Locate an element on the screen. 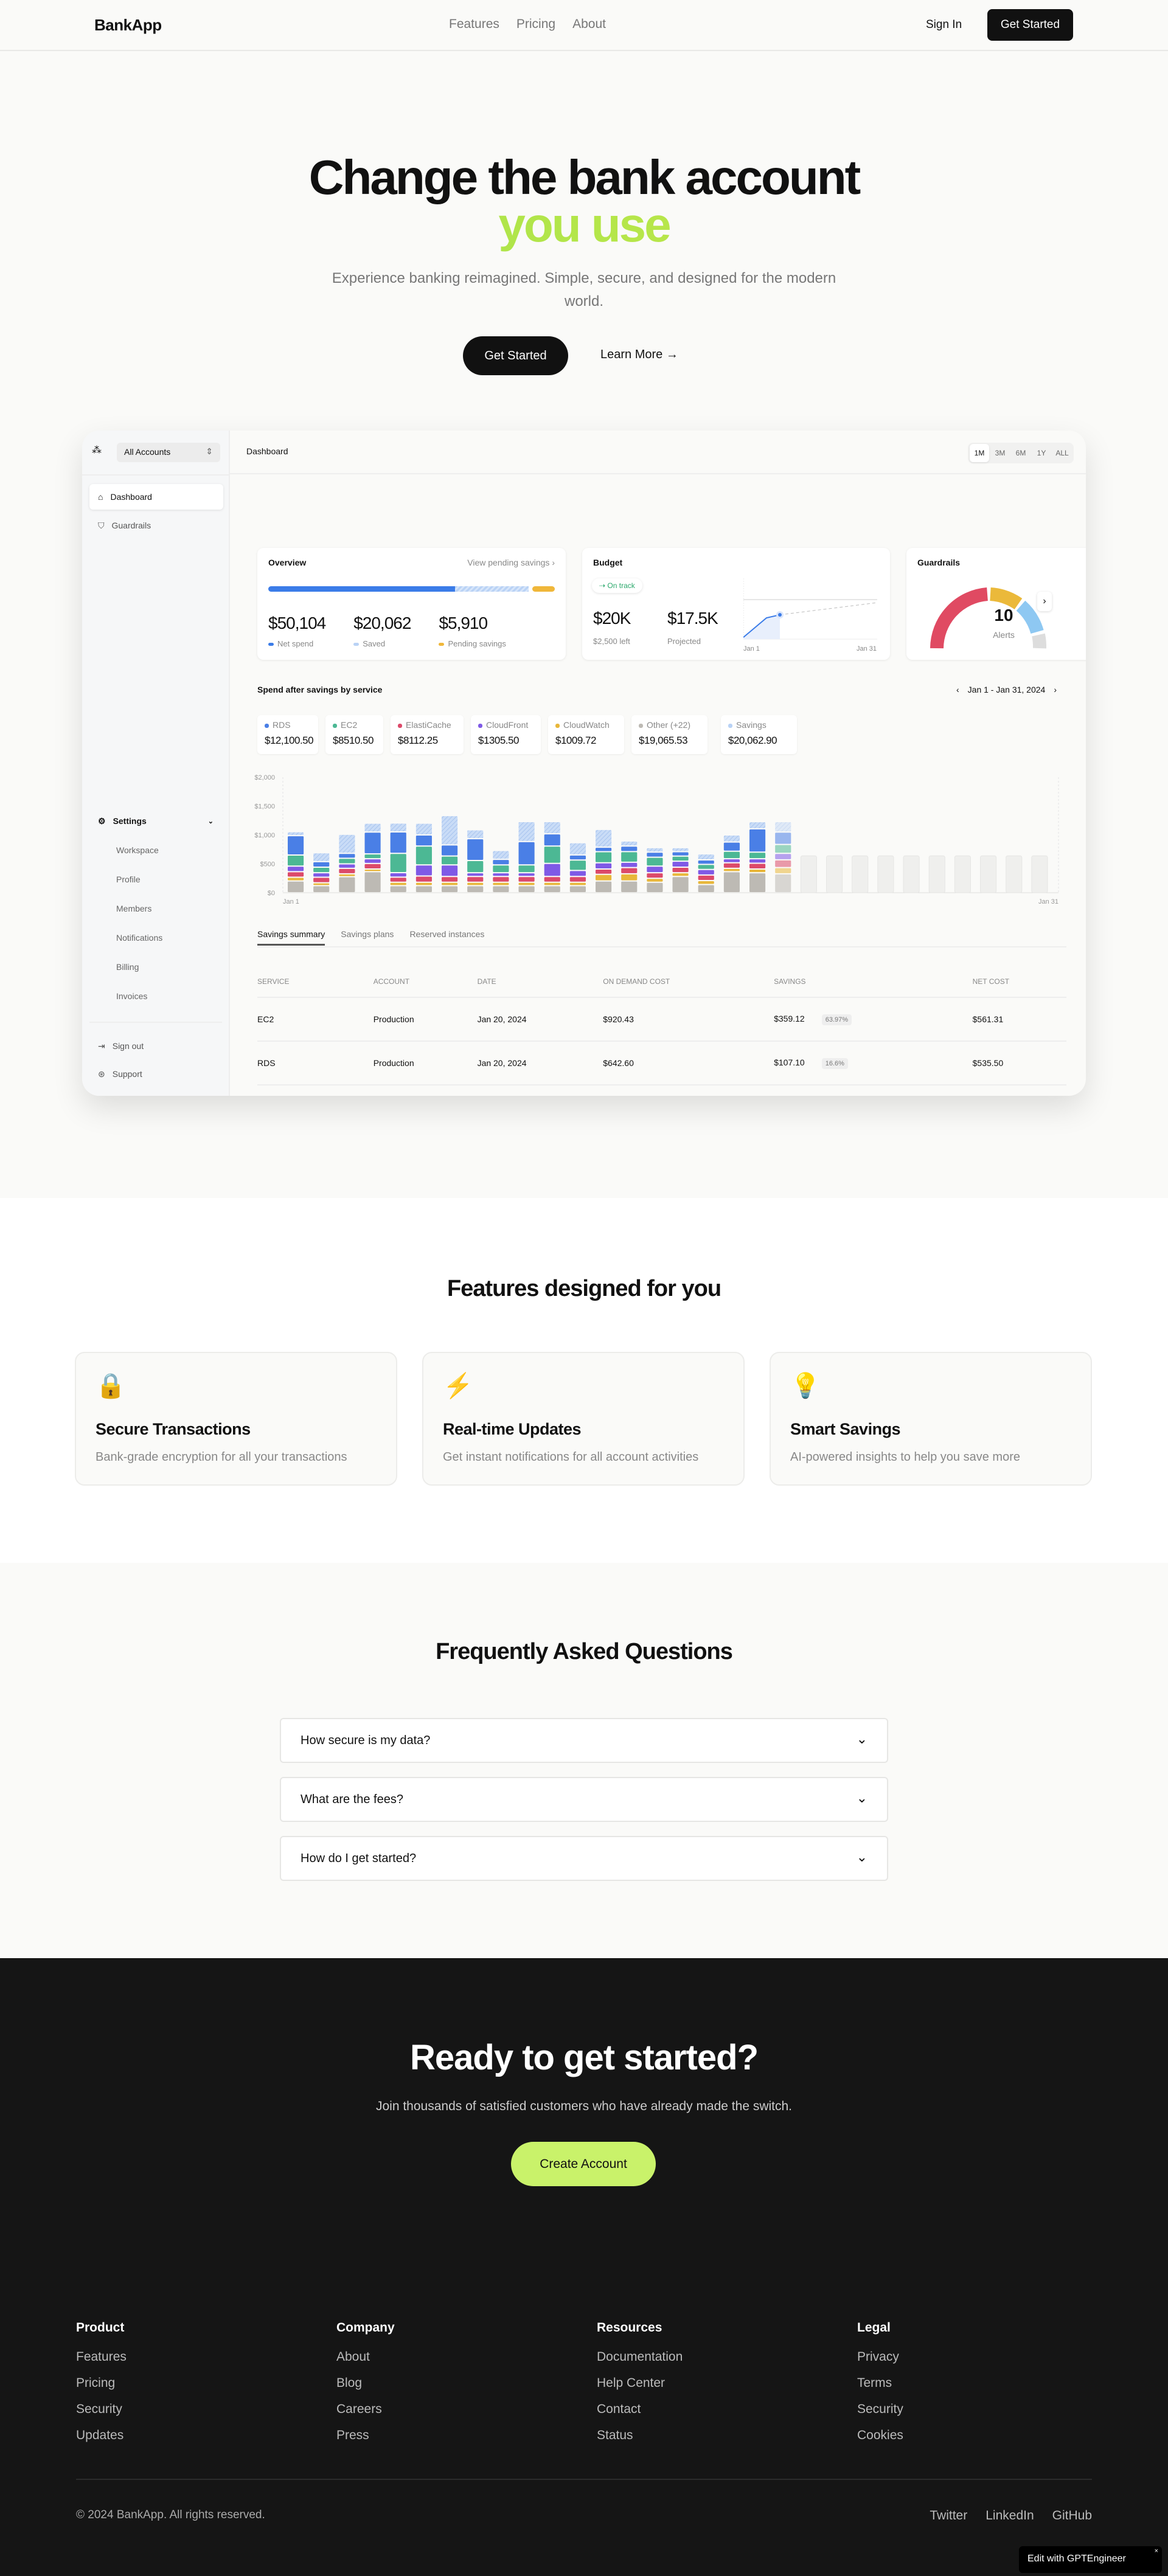 The image size is (1168, 2576). footer-link: Features is located at coordinates (101, 2357).